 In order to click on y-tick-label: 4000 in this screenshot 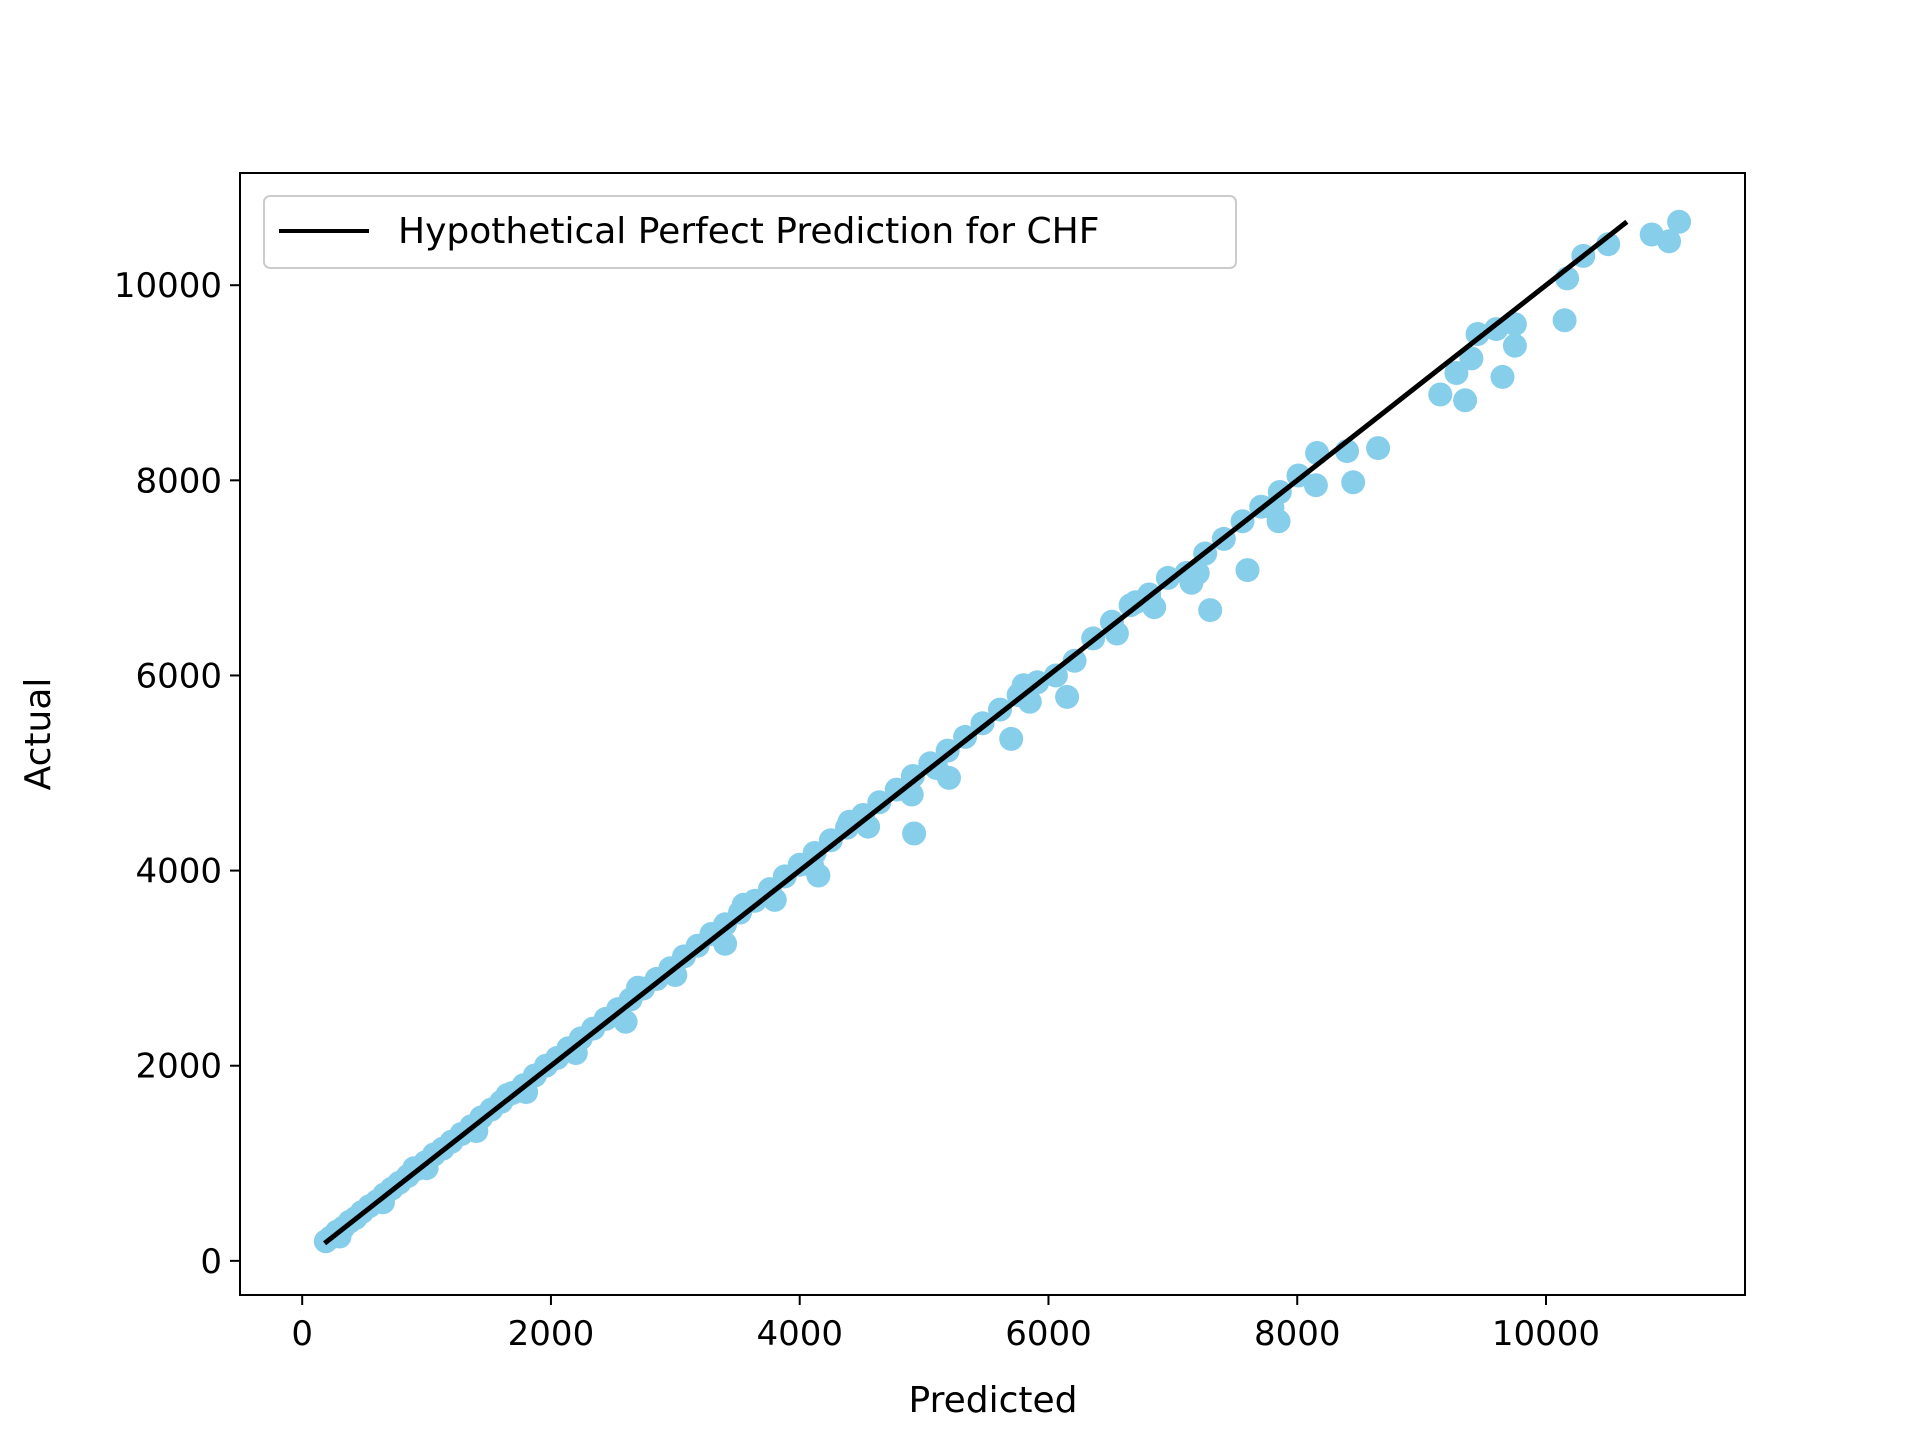, I will do `click(178, 872)`.